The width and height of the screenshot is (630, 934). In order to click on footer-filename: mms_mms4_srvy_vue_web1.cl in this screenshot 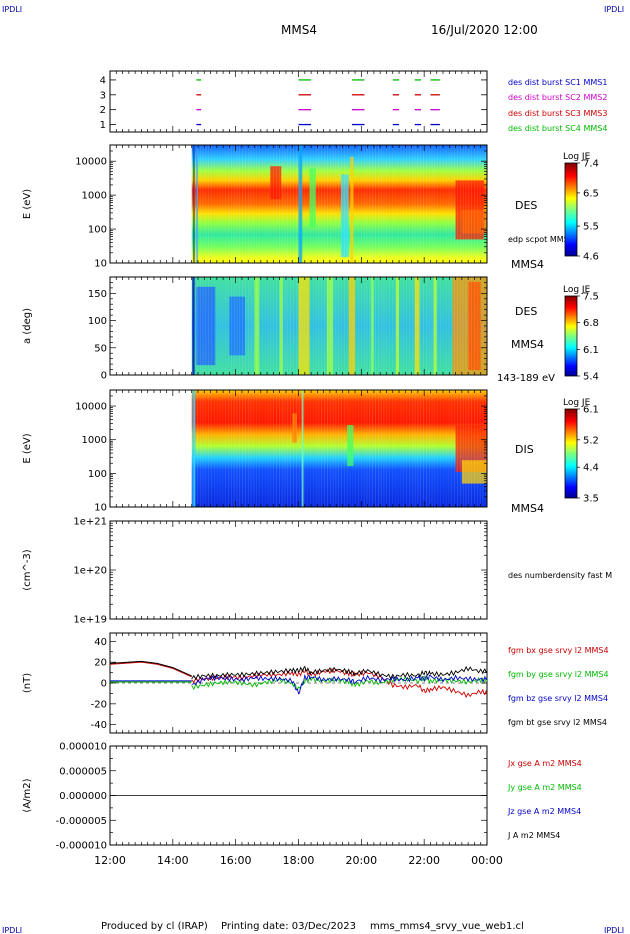, I will do `click(447, 926)`.